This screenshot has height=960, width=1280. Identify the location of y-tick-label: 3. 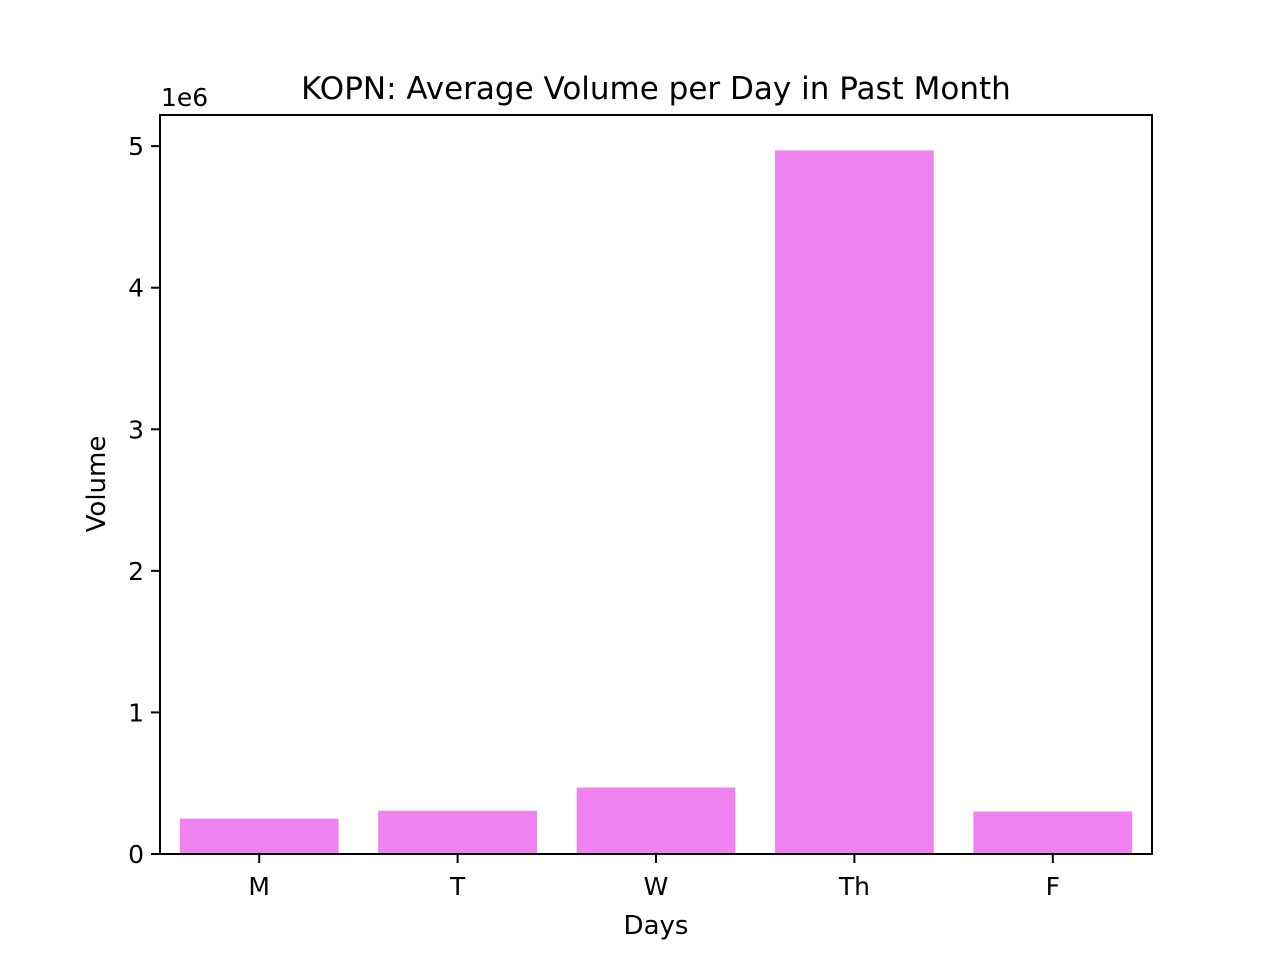
(136, 429).